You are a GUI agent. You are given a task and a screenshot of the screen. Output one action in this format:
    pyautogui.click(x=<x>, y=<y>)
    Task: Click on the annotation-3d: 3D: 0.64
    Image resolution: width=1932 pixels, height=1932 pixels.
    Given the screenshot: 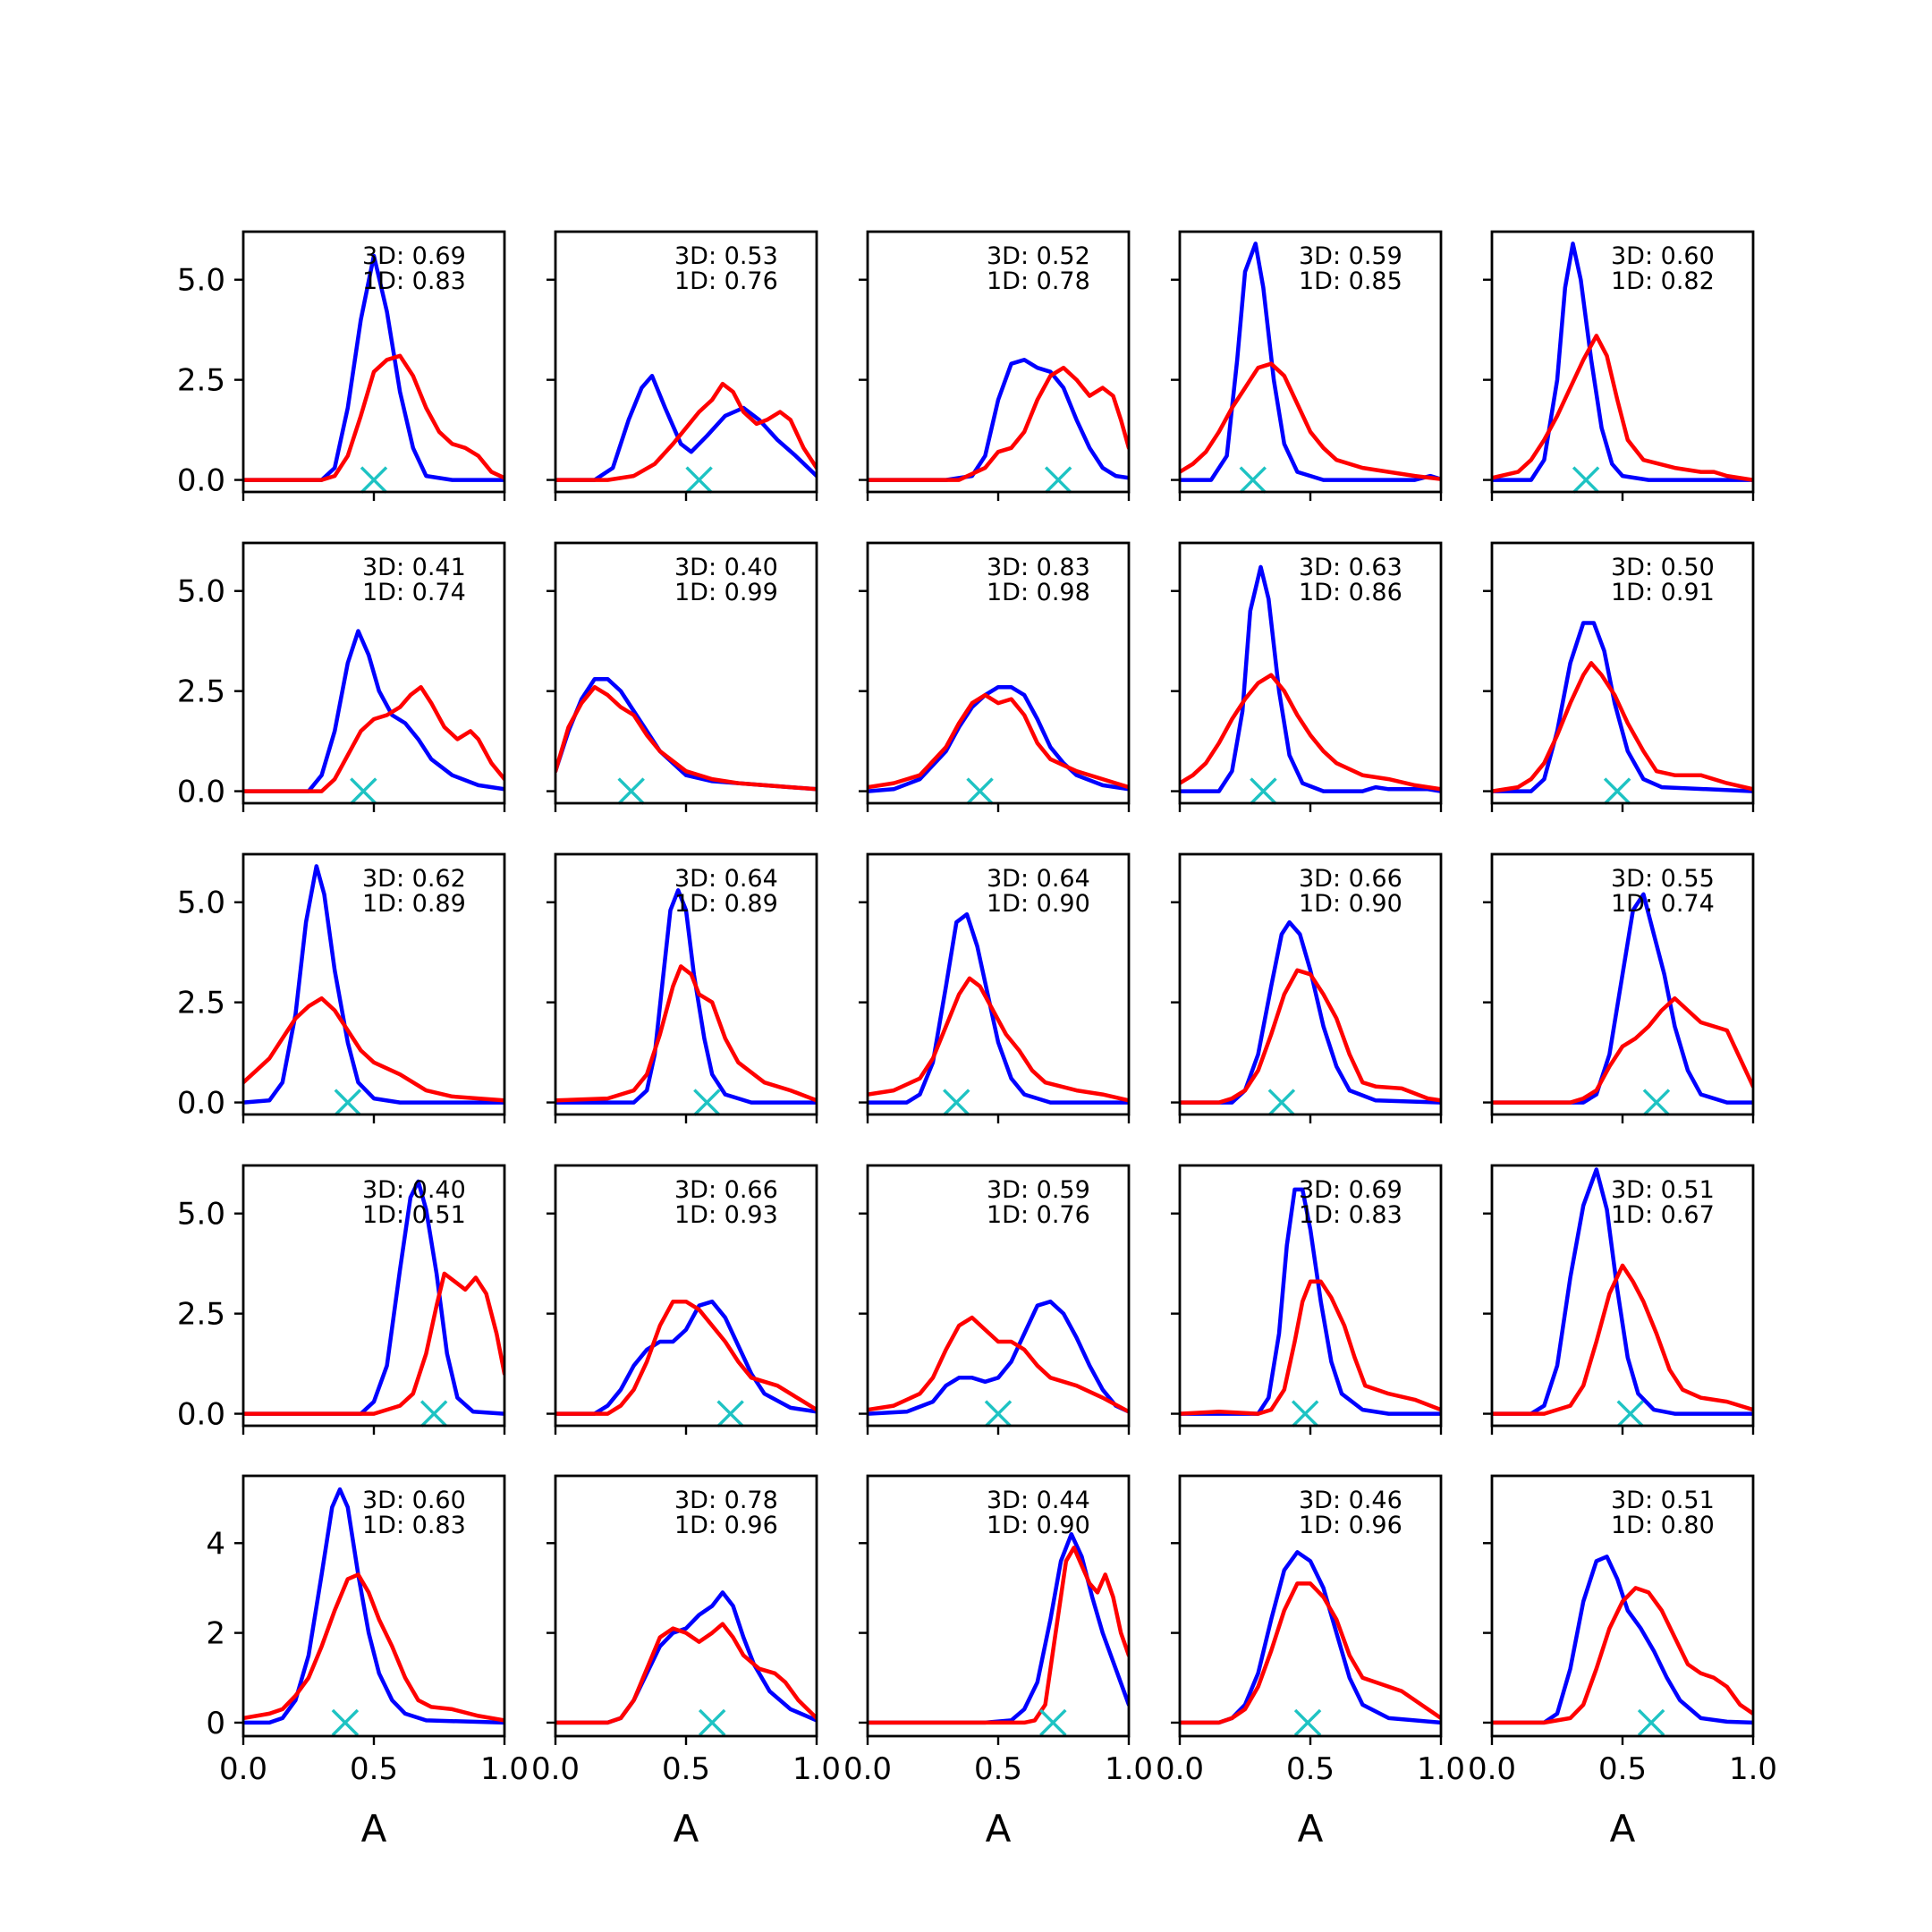 What is the action you would take?
    pyautogui.click(x=1038, y=879)
    